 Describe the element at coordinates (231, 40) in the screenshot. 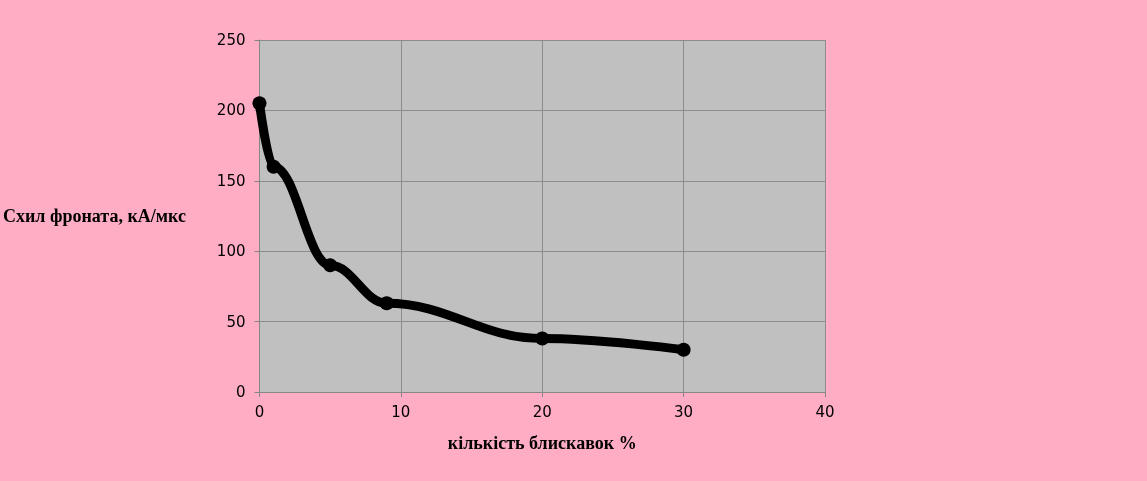

I see `y-tick-label: 250` at that location.